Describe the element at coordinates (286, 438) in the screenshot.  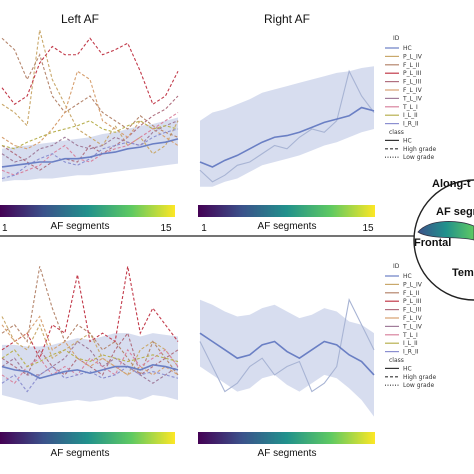
I see `colorbar-bottom-right` at that location.